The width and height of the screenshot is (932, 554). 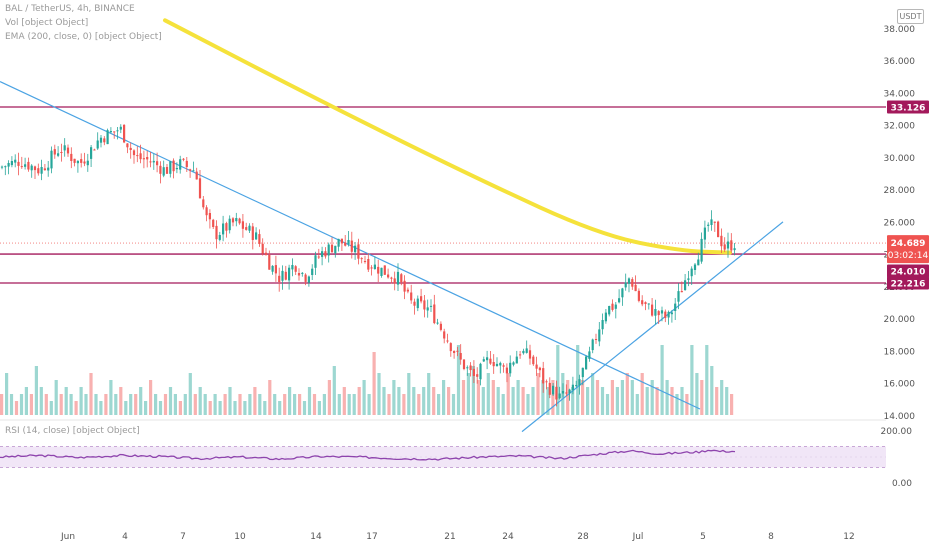 I want to click on level-price-tag: 22.216, so click(x=908, y=285).